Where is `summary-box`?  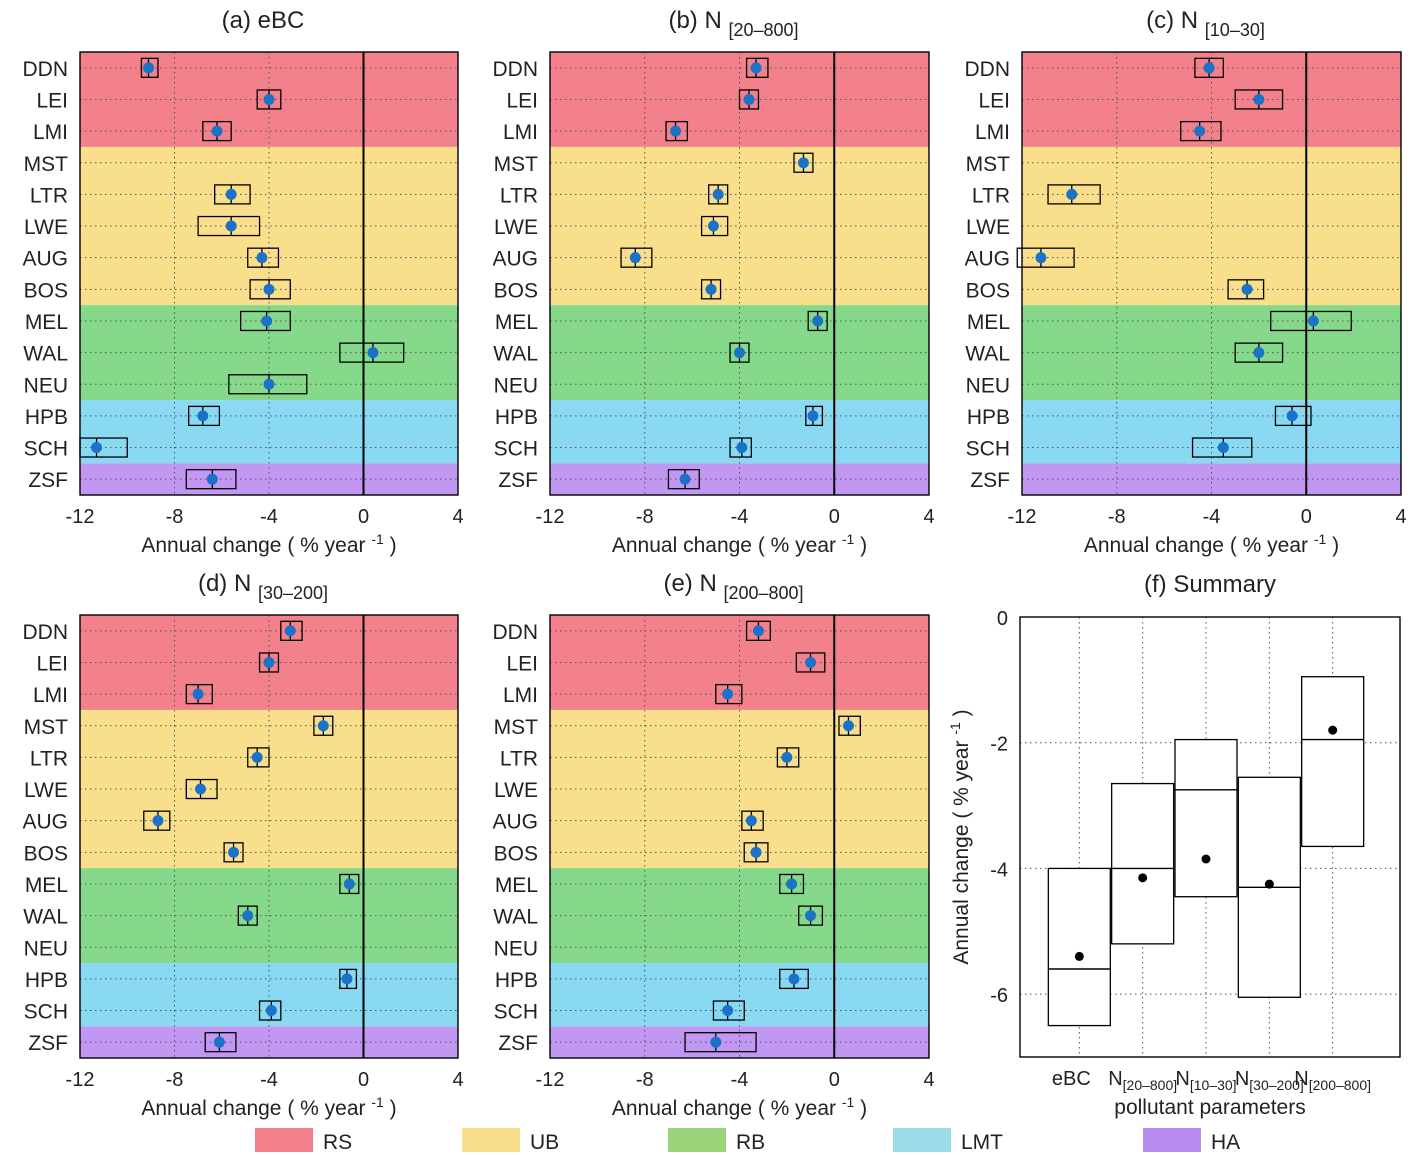 summary-box is located at coordinates (1143, 863).